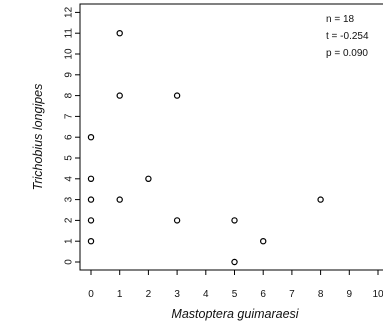 This screenshot has height=326, width=383. I want to click on y-tick-label: 0, so click(69, 262).